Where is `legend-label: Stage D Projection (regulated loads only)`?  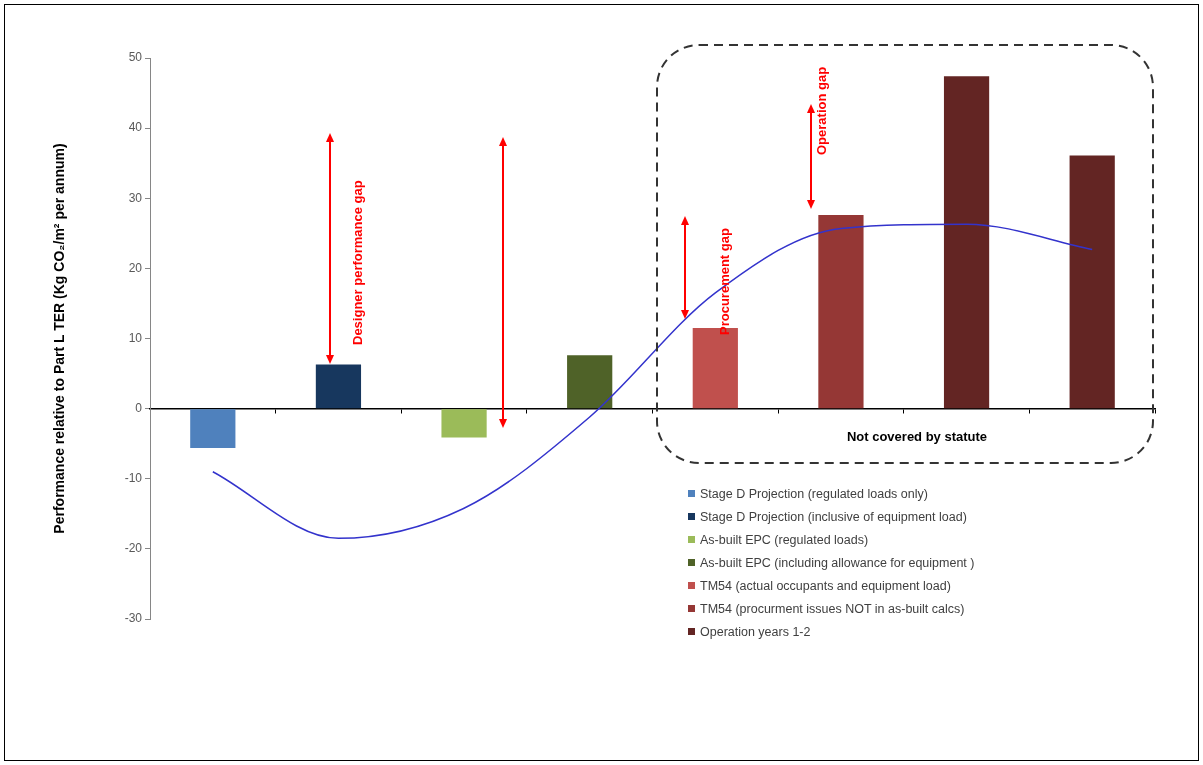 legend-label: Stage D Projection (regulated loads only) is located at coordinates (814, 493).